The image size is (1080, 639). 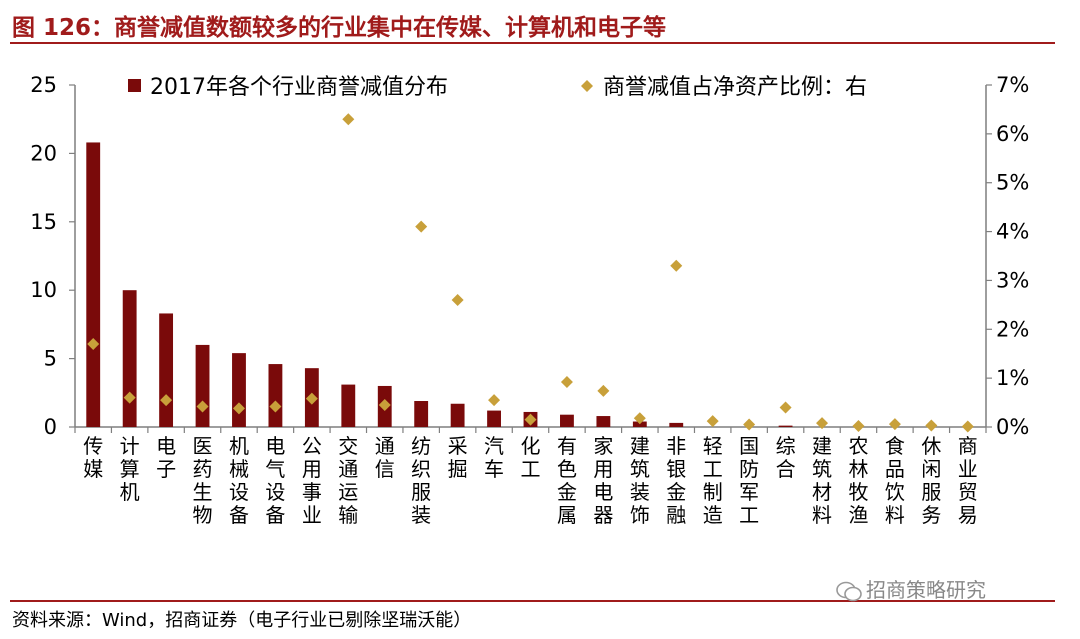 I want to click on x-tick-label: 采掘, so click(x=458, y=457).